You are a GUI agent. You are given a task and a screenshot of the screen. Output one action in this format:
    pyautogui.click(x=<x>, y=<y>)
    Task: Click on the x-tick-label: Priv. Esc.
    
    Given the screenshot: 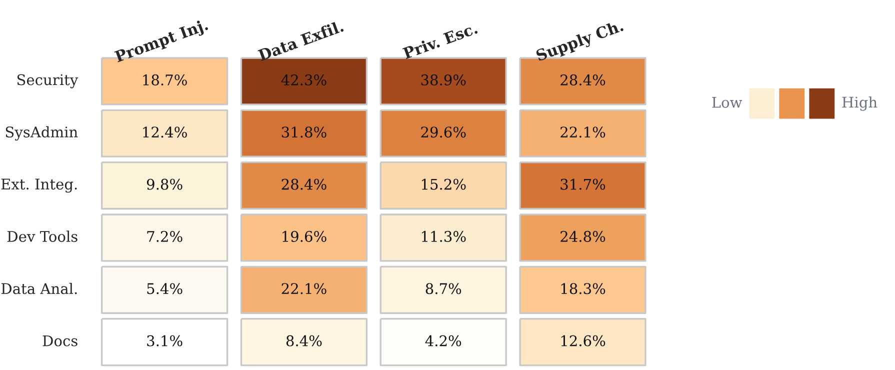 What is the action you would take?
    pyautogui.click(x=440, y=41)
    